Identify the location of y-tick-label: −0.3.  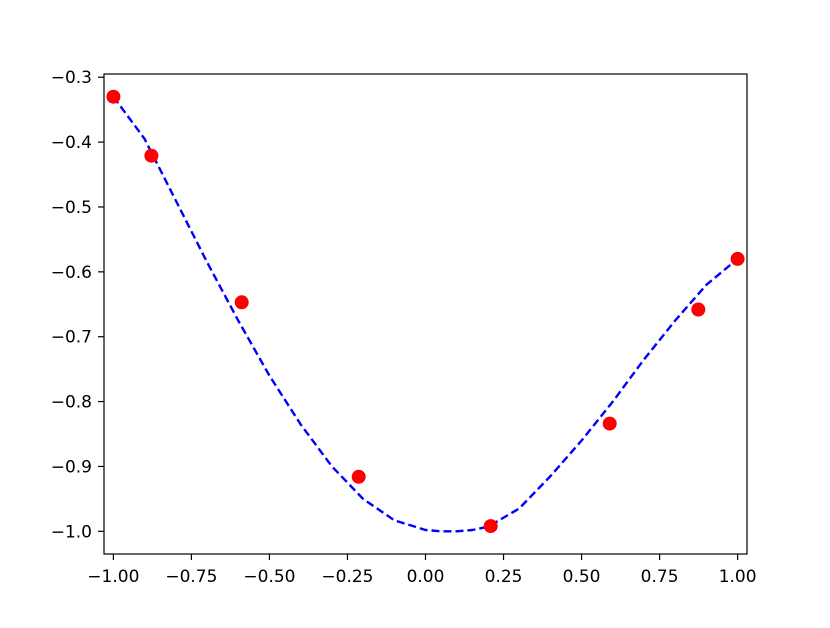
(71, 78).